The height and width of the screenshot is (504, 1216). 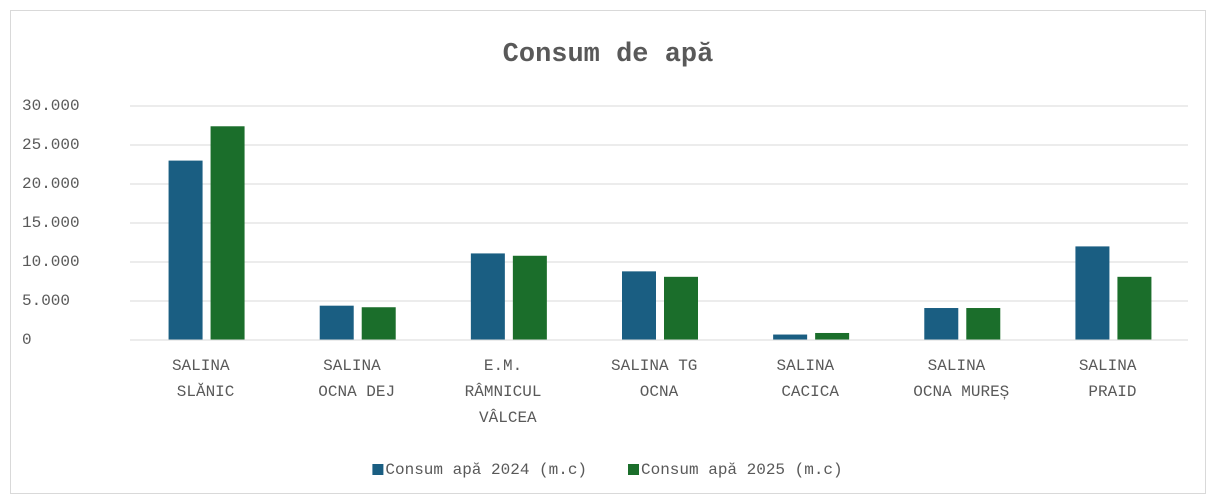 I want to click on y-tick-label: 20.000, so click(x=51, y=184).